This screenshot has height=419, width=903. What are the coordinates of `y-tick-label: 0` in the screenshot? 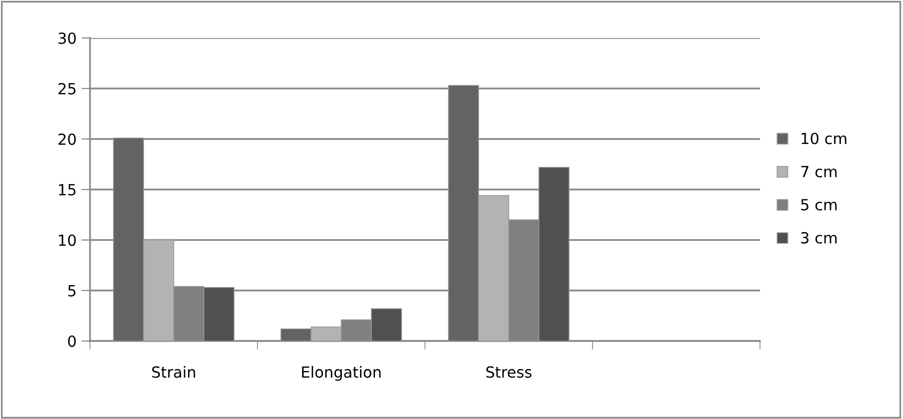 It's located at (72, 341).